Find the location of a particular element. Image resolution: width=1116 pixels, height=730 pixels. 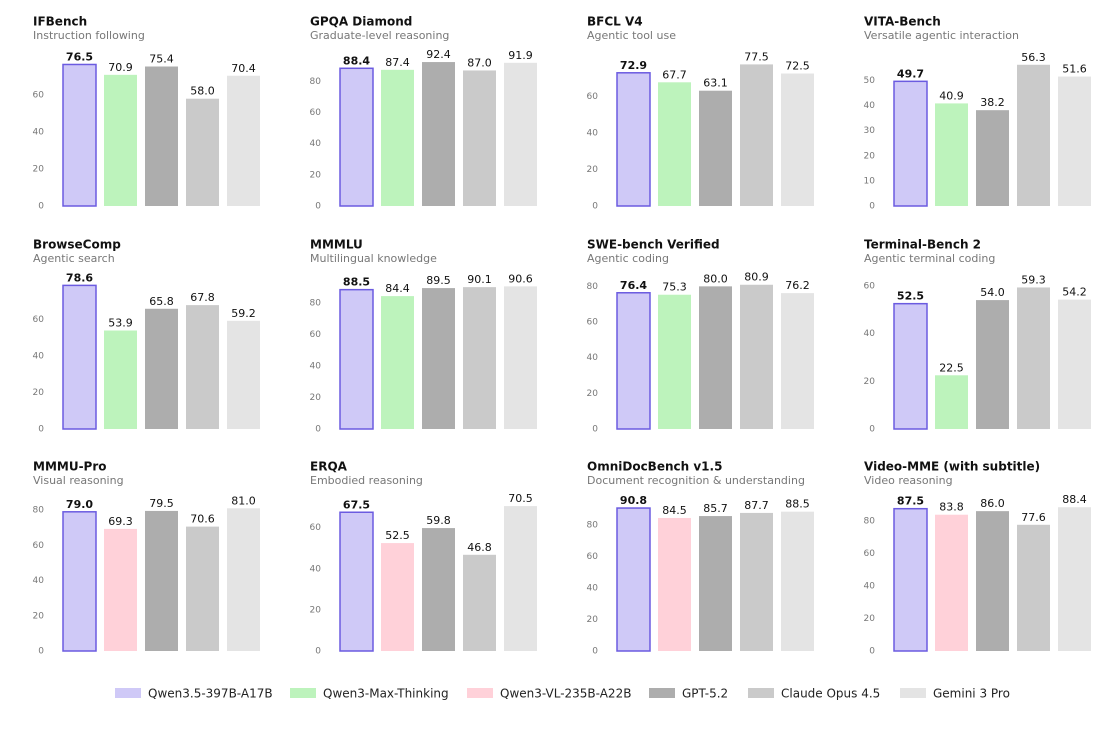

value-label: 84.5 is located at coordinates (674, 510).